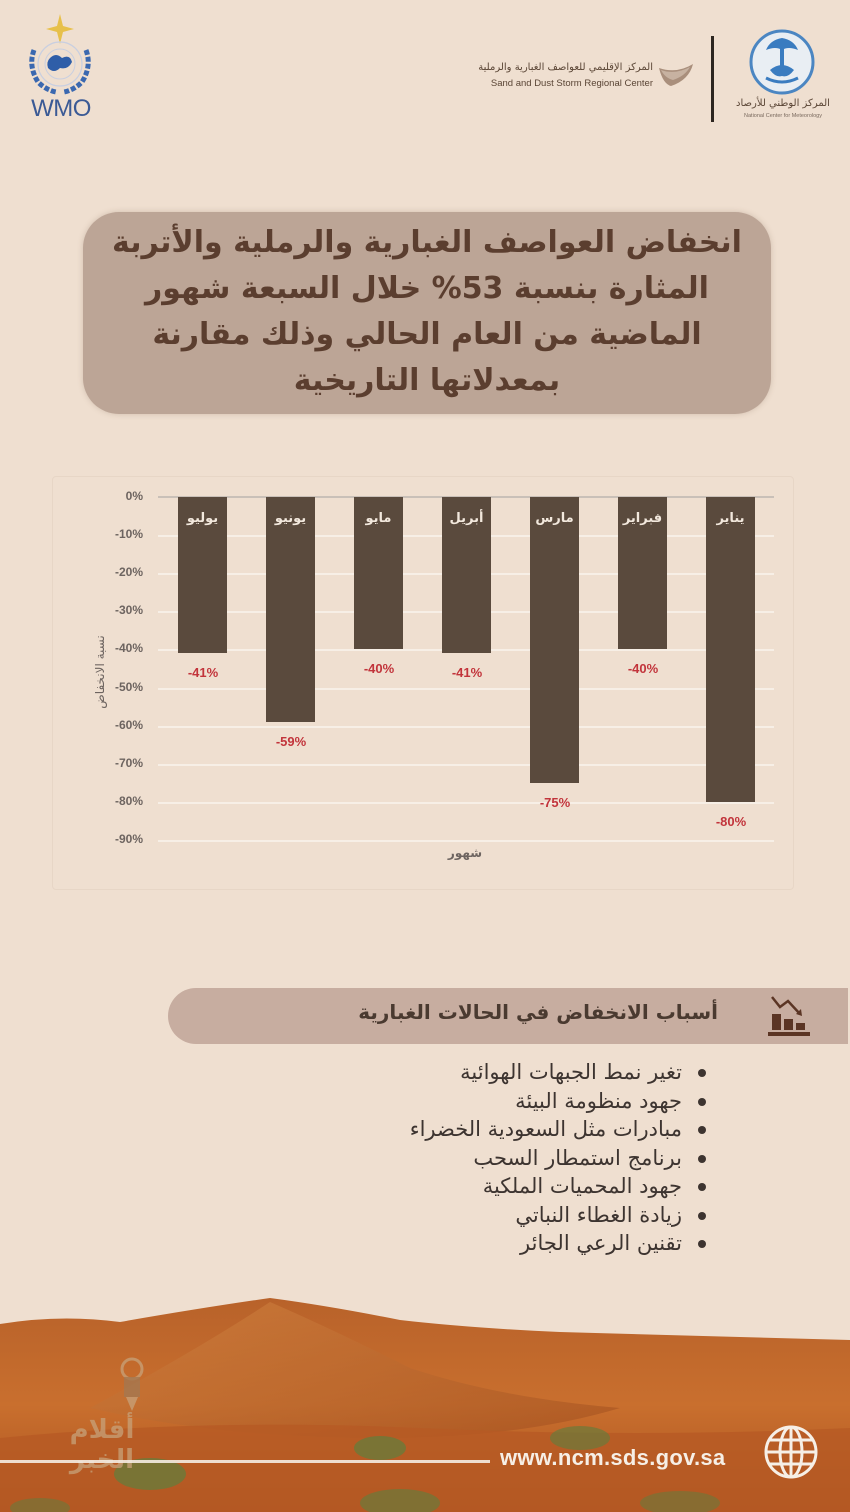 This screenshot has width=850, height=1512. Describe the element at coordinates (425, 1400) in the screenshot. I see `desert-dunes-image` at that location.